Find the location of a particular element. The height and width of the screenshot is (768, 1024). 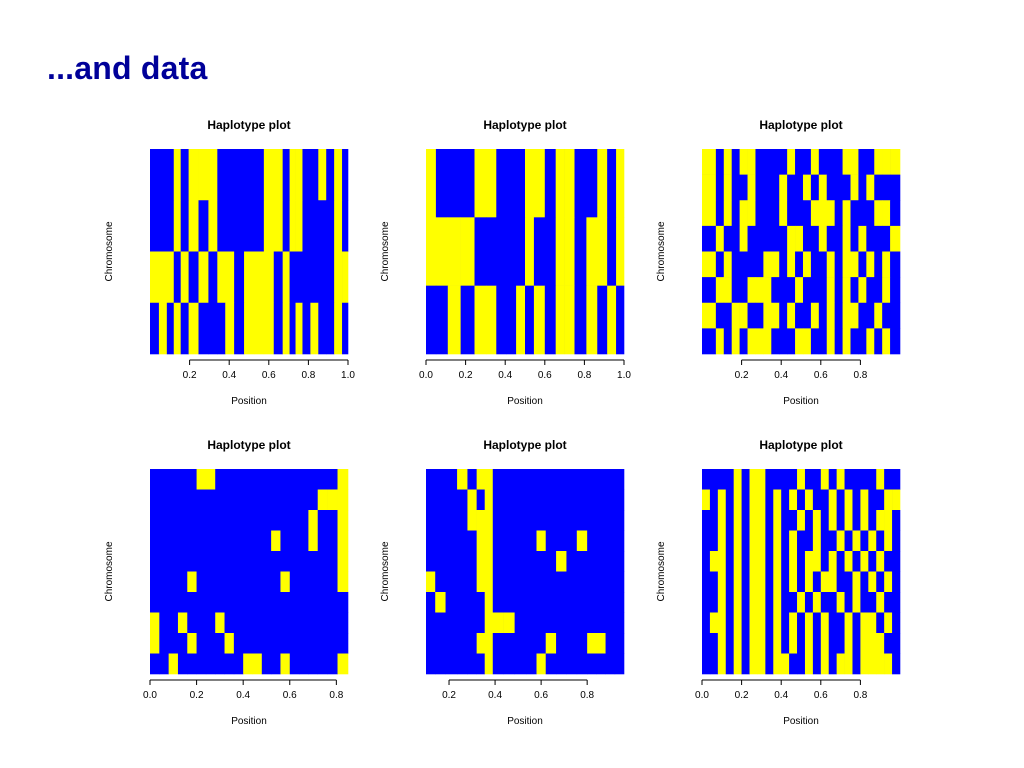

x-tick-label: 0.4 is located at coordinates (505, 375).